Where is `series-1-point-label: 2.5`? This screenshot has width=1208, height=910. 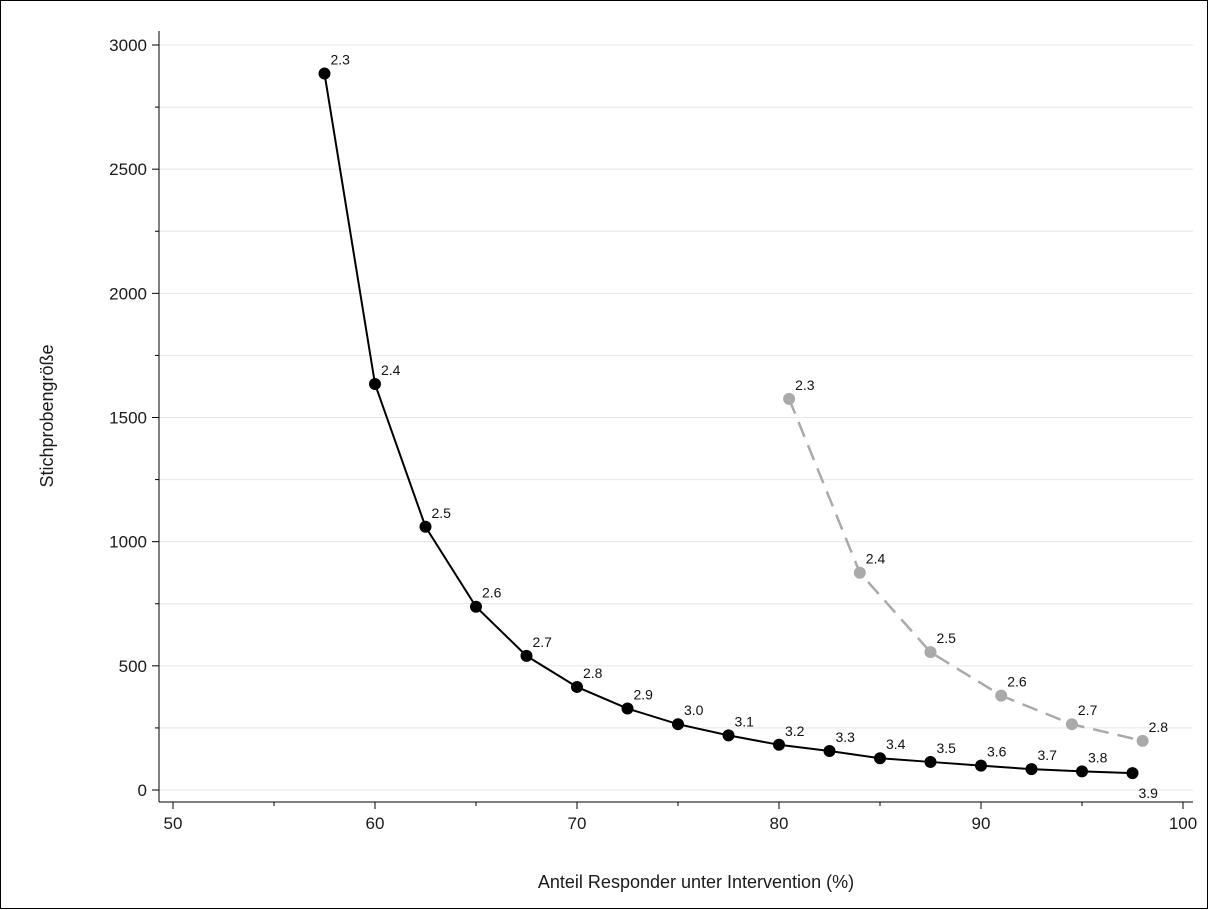
series-1-point-label: 2.5 is located at coordinates (442, 513).